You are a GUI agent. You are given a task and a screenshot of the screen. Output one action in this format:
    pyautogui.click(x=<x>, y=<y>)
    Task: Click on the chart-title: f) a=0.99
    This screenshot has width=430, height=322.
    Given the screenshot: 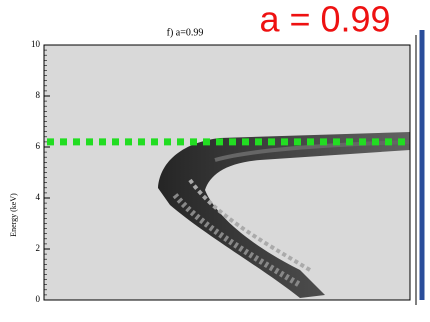 What is the action you would take?
    pyautogui.click(x=185, y=32)
    